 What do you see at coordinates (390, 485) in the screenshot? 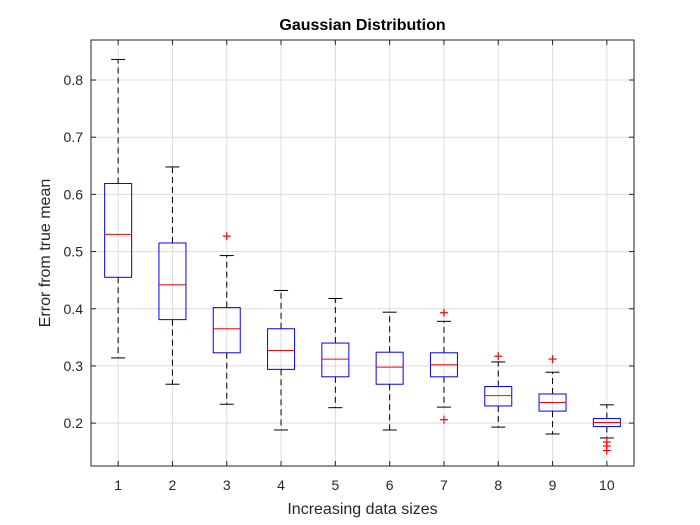
I see `x-tick-label: 6` at bounding box center [390, 485].